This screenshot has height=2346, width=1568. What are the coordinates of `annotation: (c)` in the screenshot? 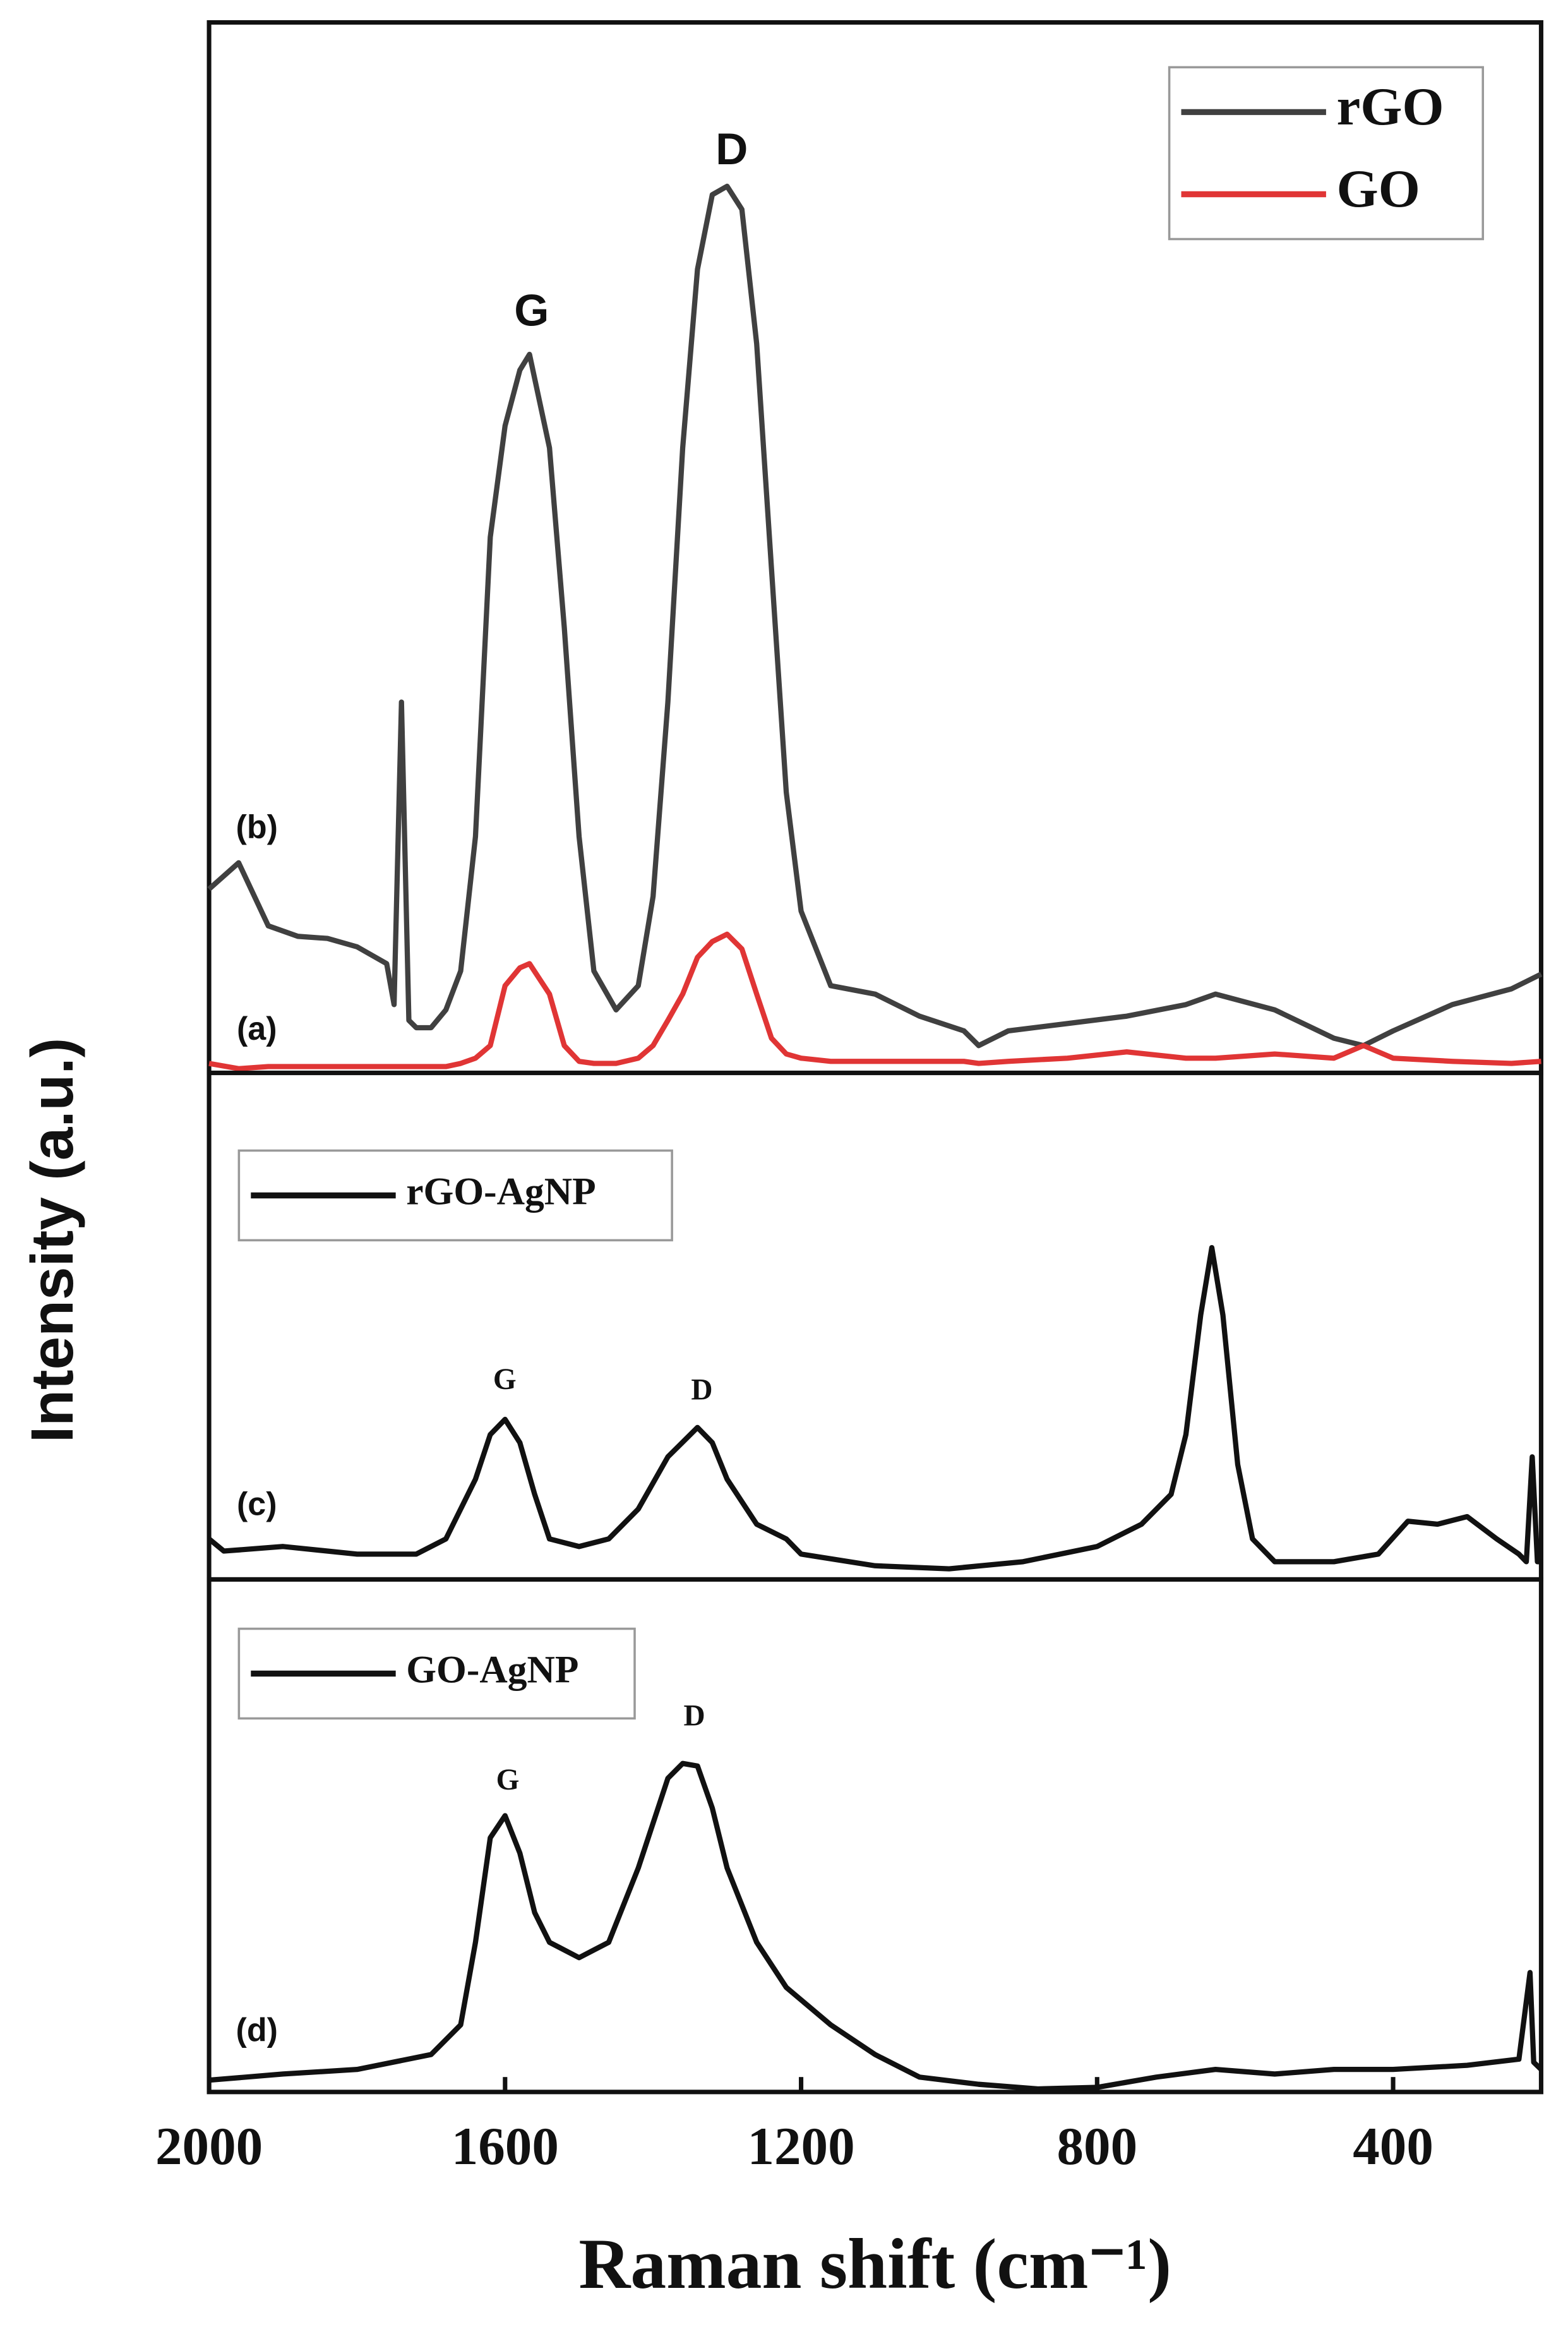 It's located at (257, 1504).